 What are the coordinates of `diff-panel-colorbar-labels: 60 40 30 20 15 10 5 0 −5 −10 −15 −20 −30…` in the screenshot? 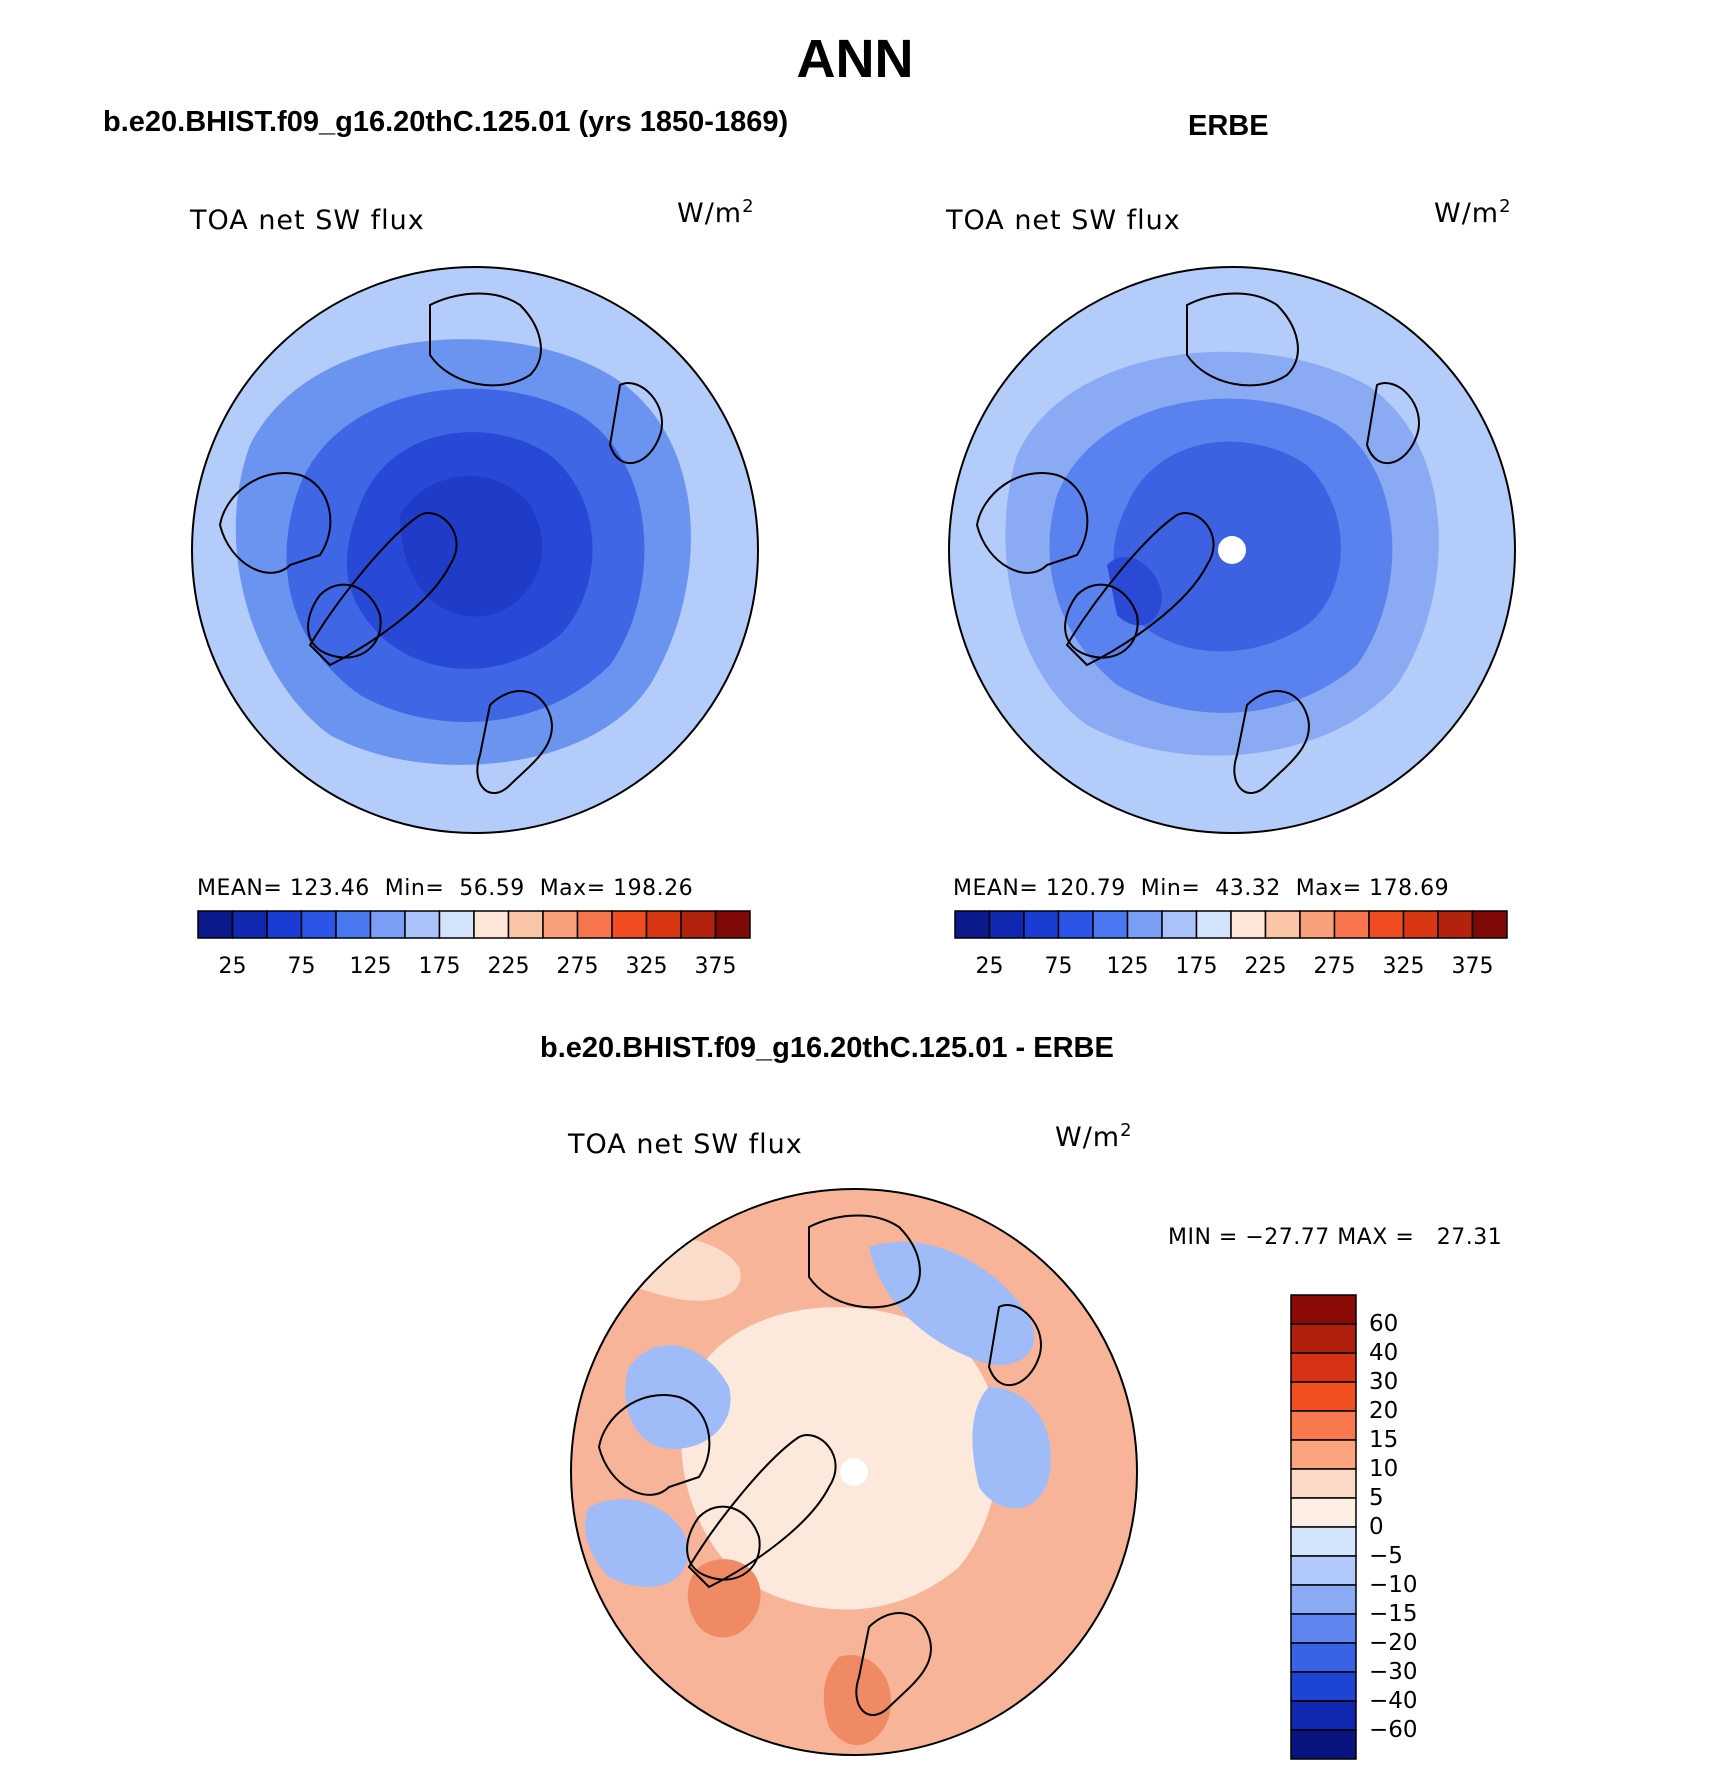 It's located at (1409, 1527).